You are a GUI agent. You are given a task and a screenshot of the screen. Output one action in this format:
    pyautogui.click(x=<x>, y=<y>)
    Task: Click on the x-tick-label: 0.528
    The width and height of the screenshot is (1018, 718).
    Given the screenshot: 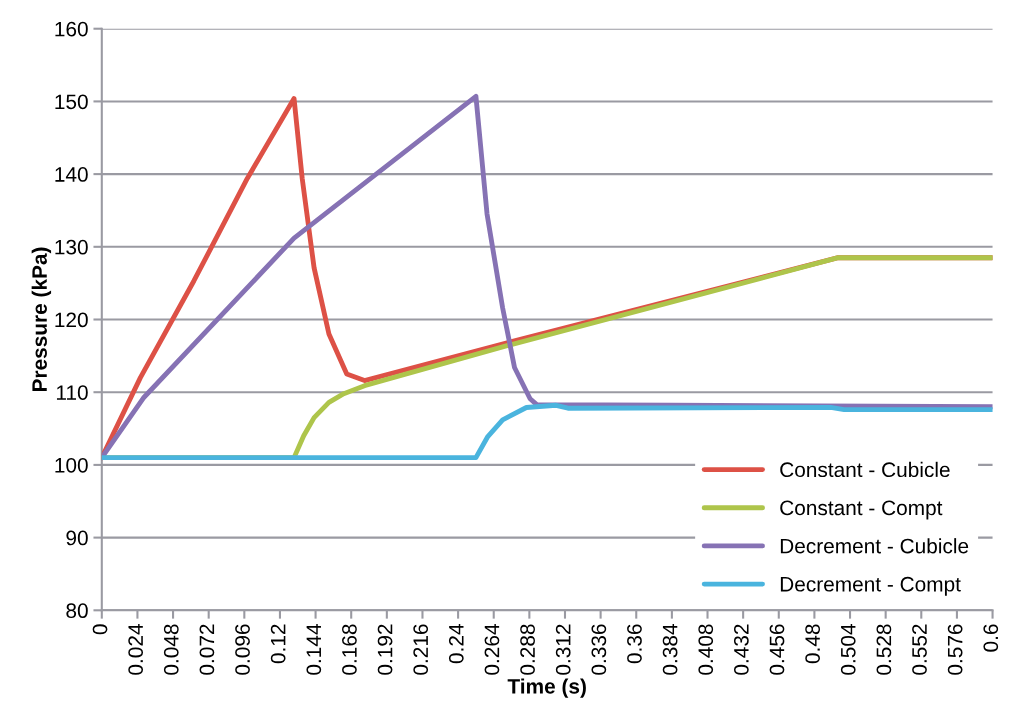 What is the action you would take?
    pyautogui.click(x=884, y=649)
    